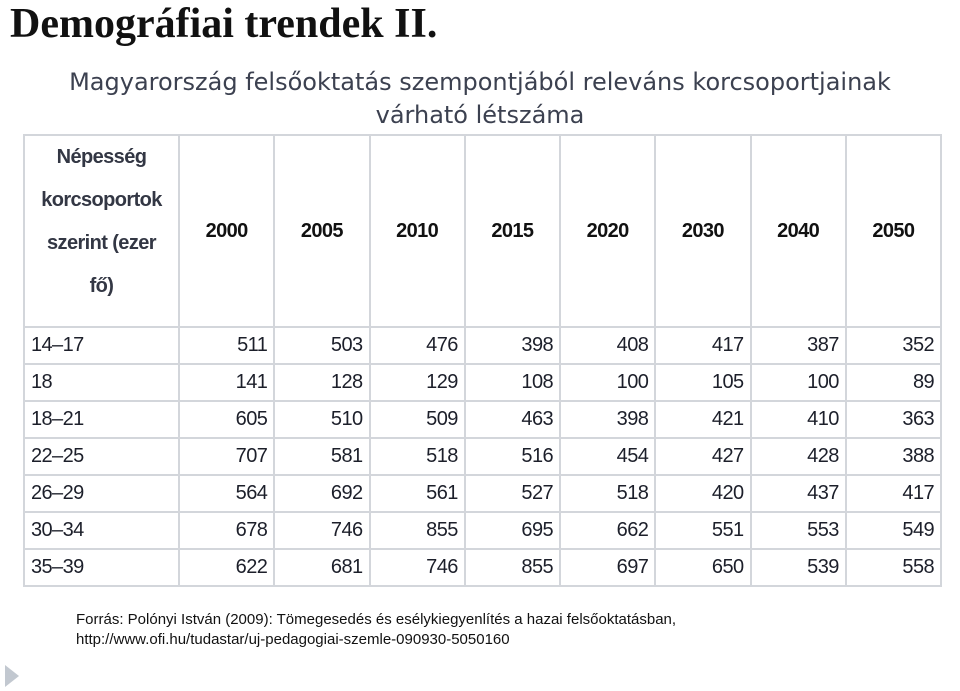 The height and width of the screenshot is (691, 960). I want to click on value-cell: 622, so click(226, 567).